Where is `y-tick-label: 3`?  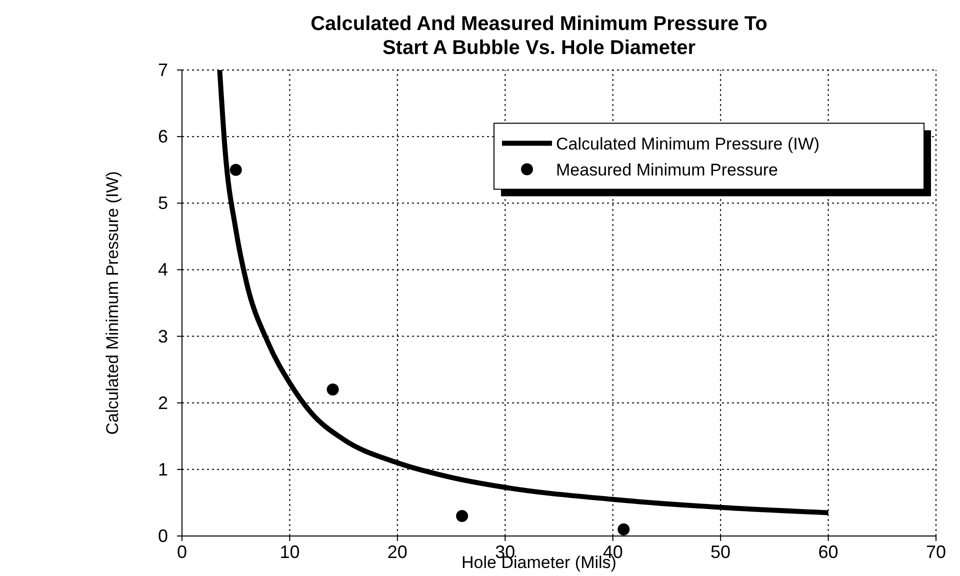
y-tick-label: 3 is located at coordinates (163, 336).